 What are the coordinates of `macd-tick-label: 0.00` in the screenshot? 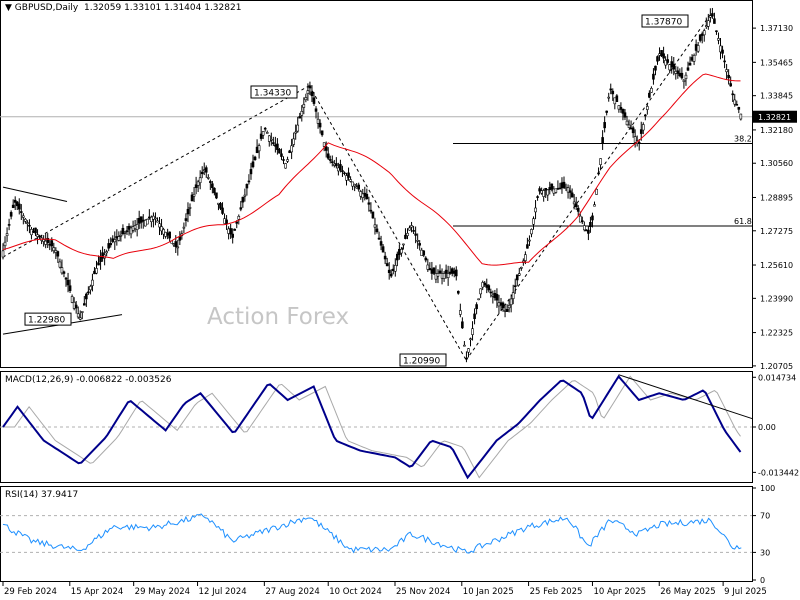 It's located at (767, 427).